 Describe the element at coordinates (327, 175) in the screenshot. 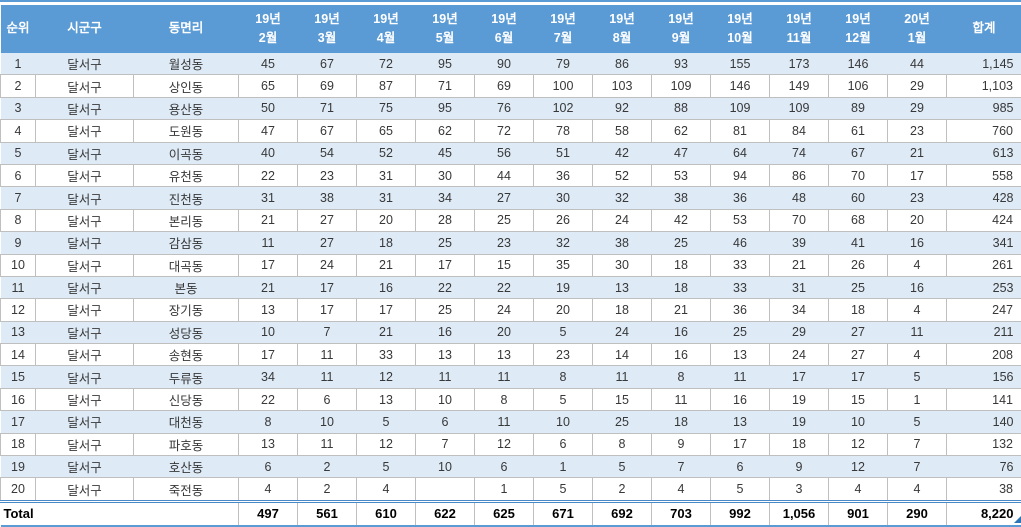

I see `month-value-cell: 23` at that location.